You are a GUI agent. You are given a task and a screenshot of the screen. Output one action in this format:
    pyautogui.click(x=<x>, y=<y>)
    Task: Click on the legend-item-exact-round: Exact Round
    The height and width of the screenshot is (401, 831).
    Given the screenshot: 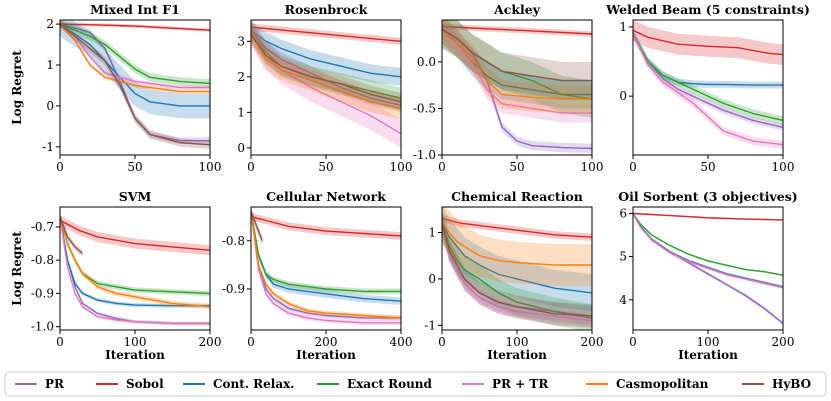 What is the action you would take?
    pyautogui.click(x=375, y=384)
    